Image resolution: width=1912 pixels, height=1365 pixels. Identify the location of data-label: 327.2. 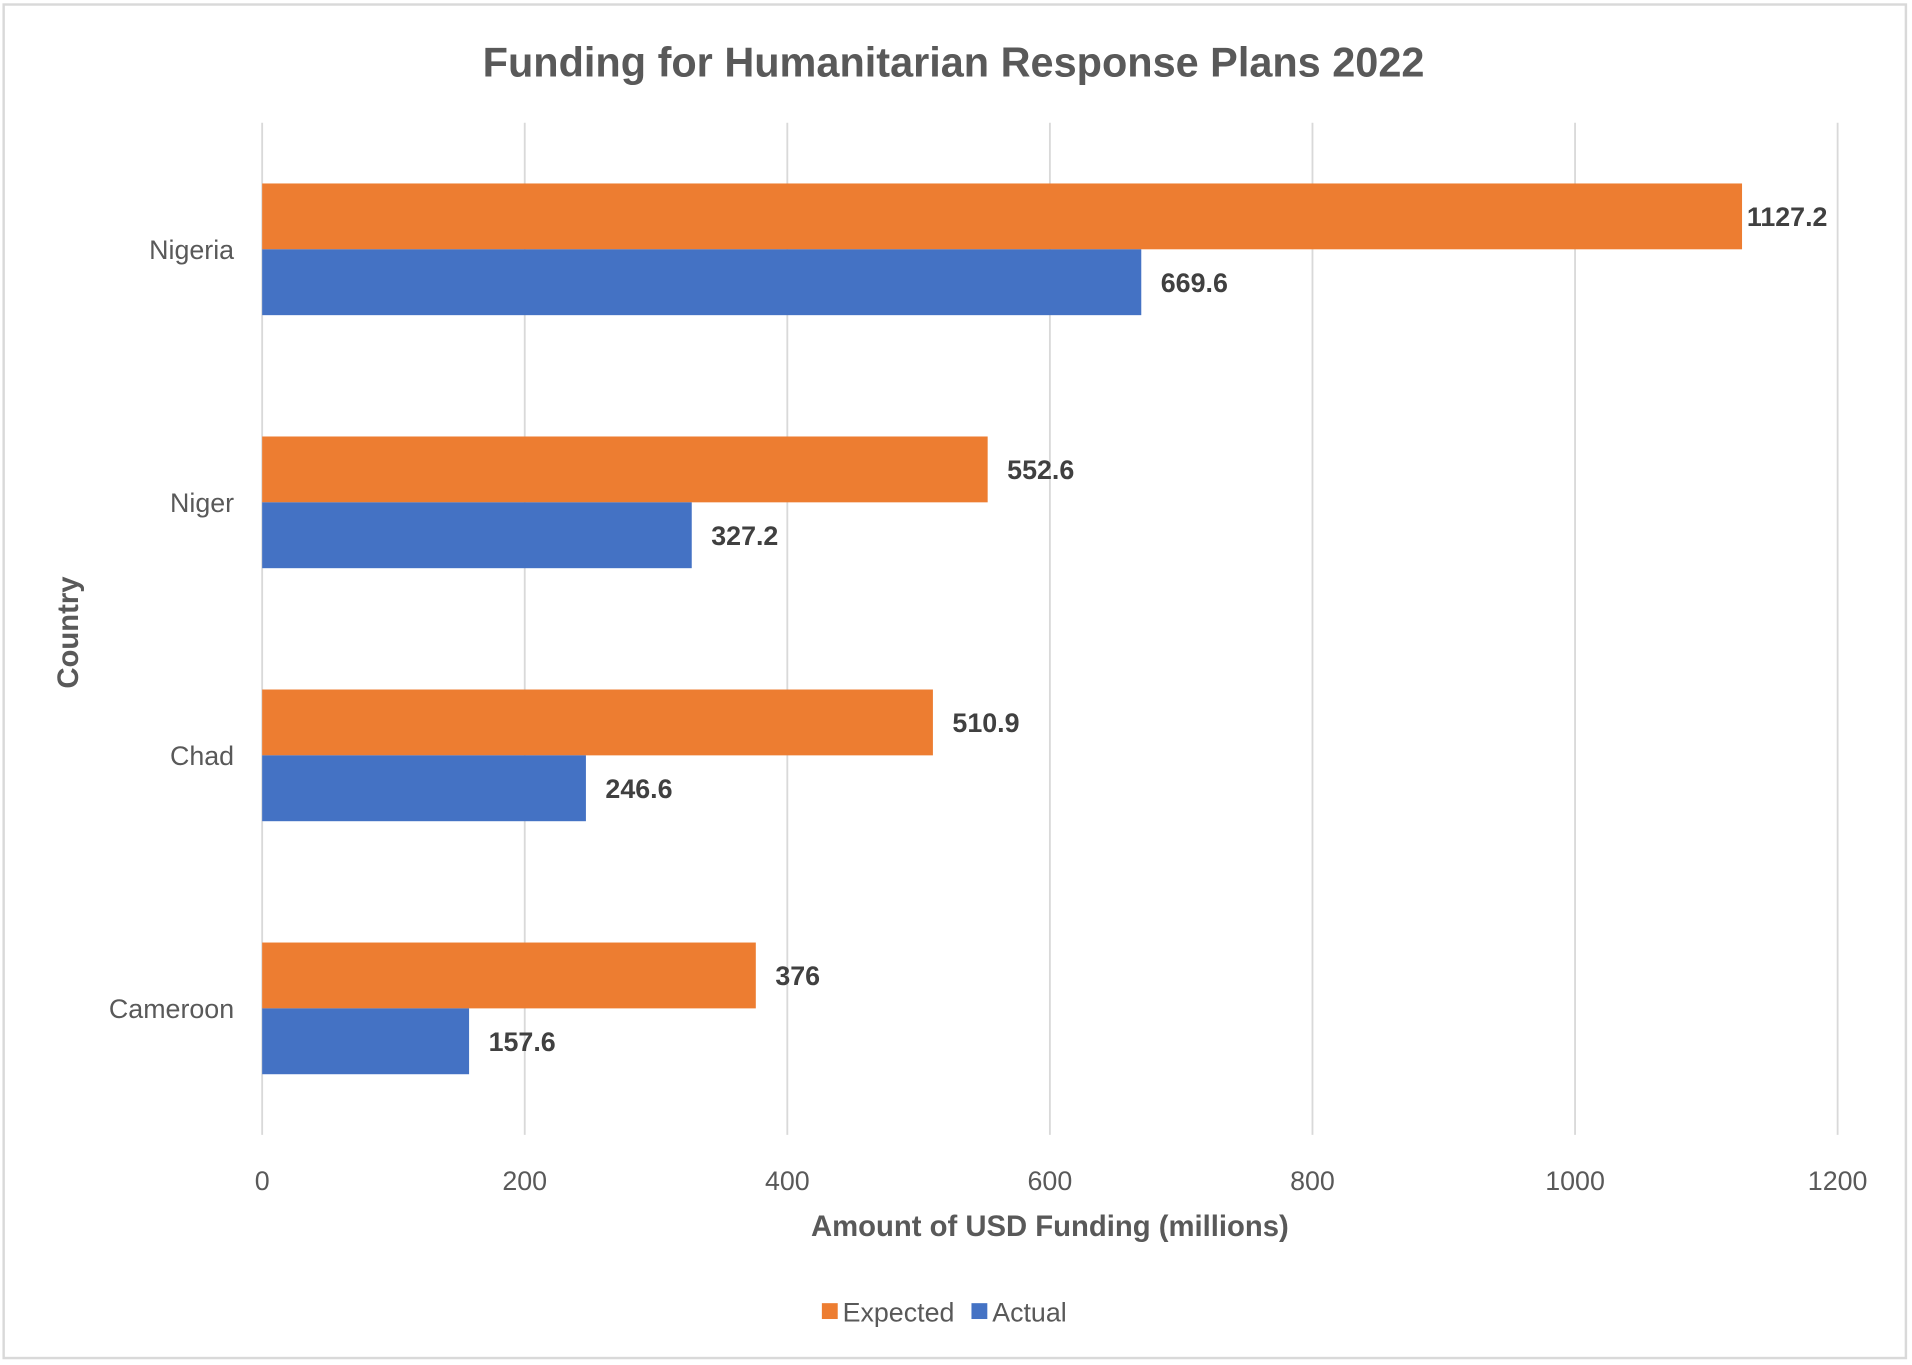
(744, 536).